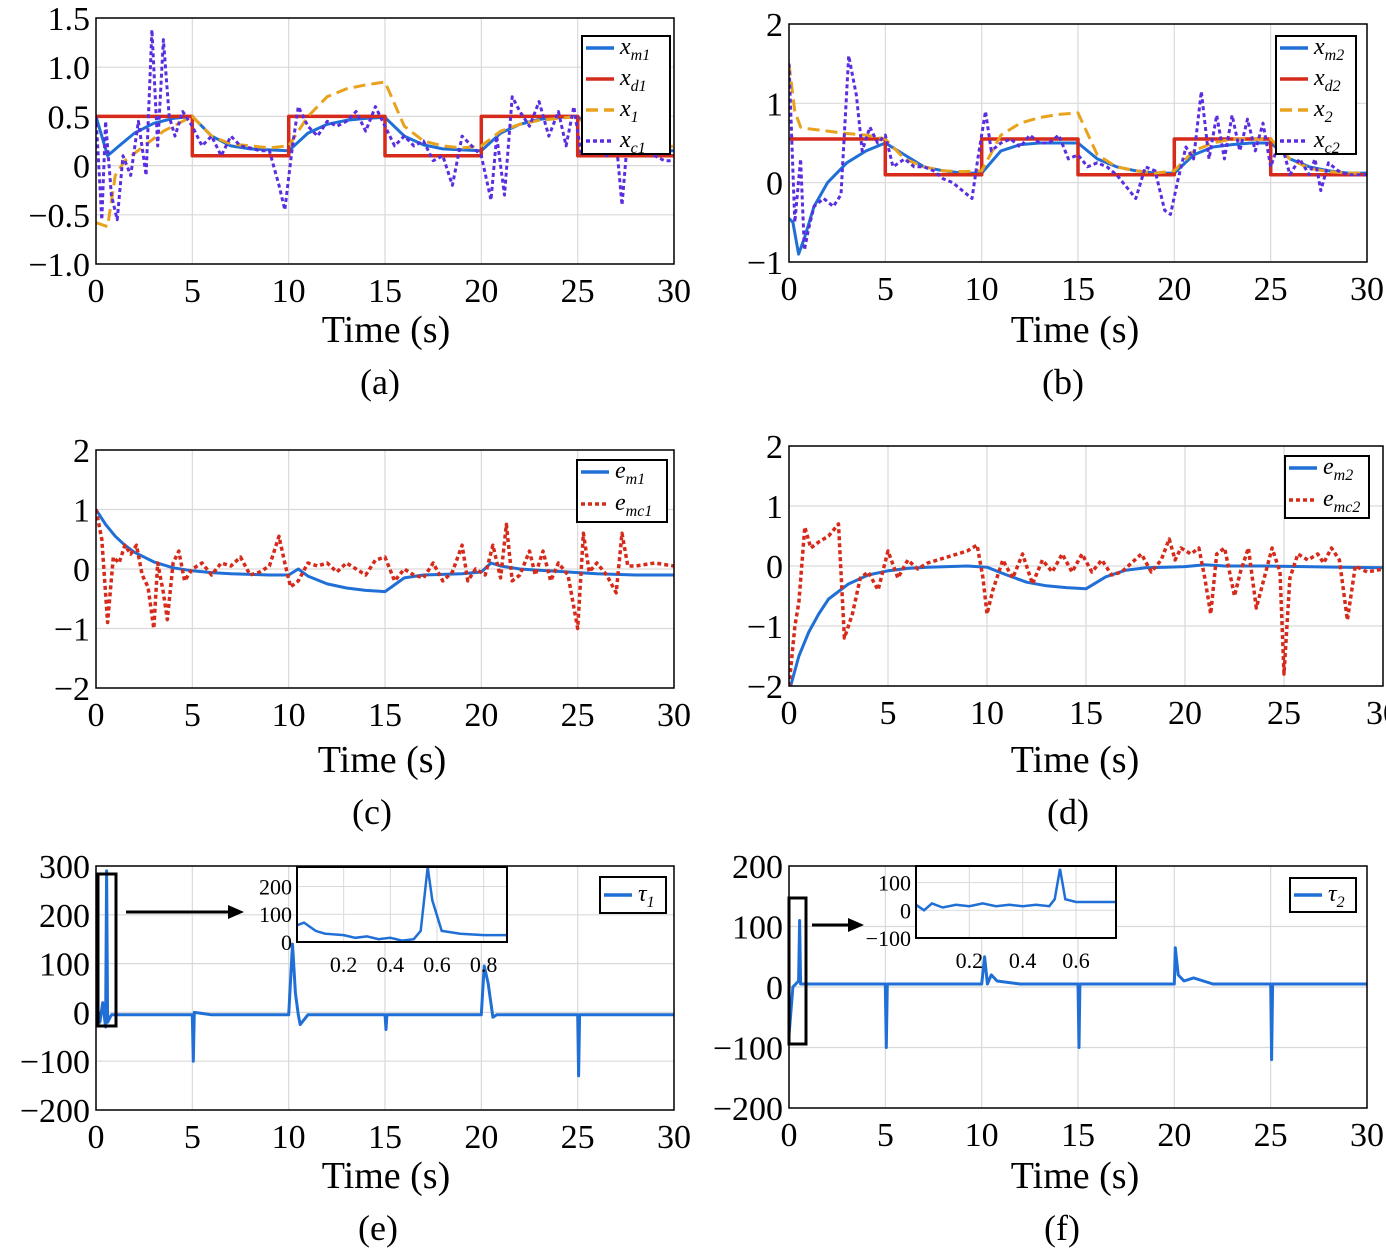 Image resolution: width=1386 pixels, height=1260 pixels. Describe the element at coordinates (382, 760) in the screenshot. I see `xlabel-c: Time (s)` at that location.